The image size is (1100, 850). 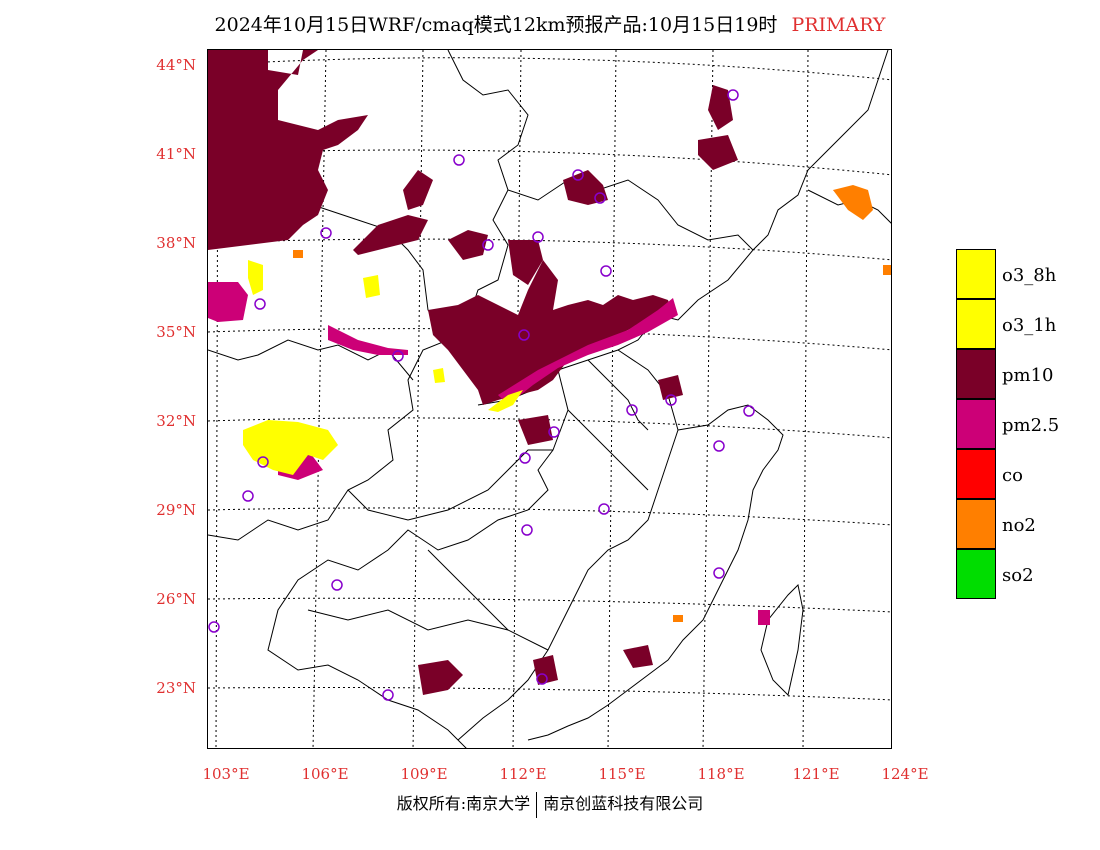 What do you see at coordinates (176, 65) in the screenshot?
I see `lat-label-44: 44°N` at bounding box center [176, 65].